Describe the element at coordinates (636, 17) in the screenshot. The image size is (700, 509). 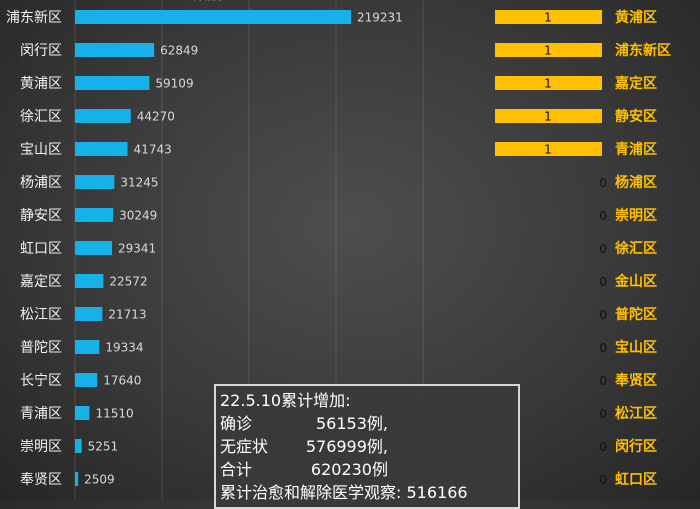
I see `right-category-label: 黄浦区` at that location.